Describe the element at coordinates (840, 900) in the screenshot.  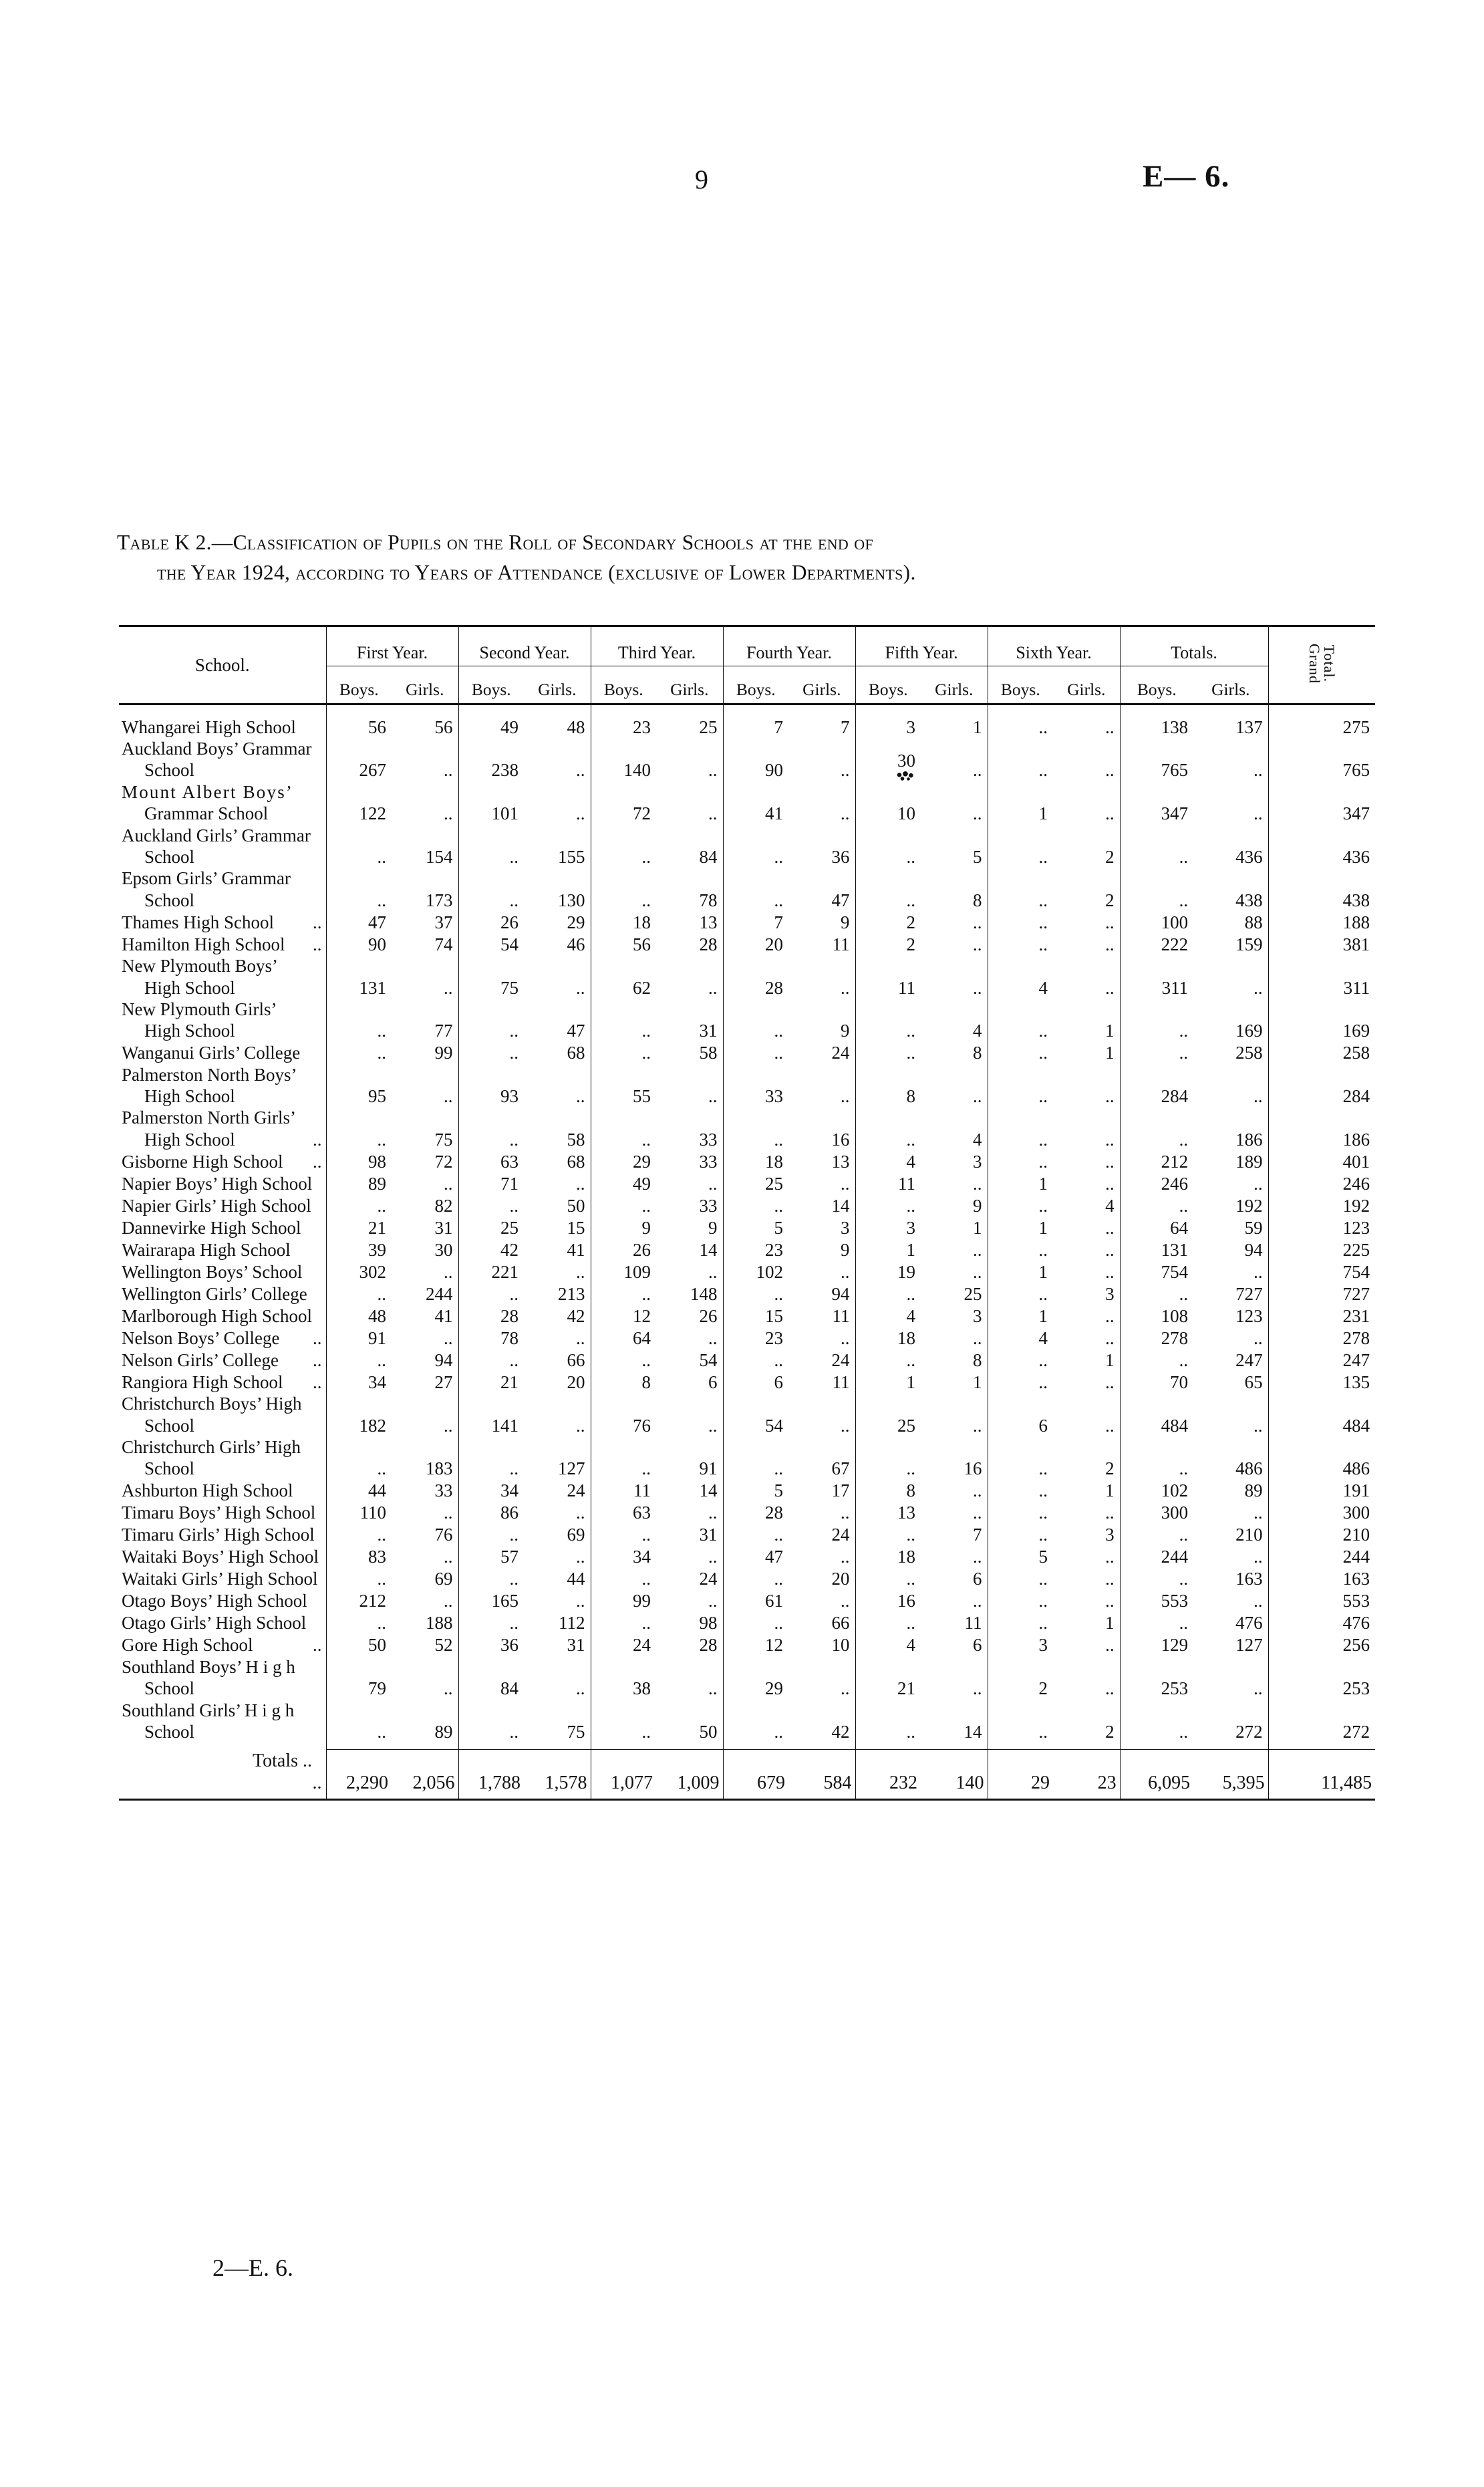
I see `cell-fourth-girls: 47` at that location.